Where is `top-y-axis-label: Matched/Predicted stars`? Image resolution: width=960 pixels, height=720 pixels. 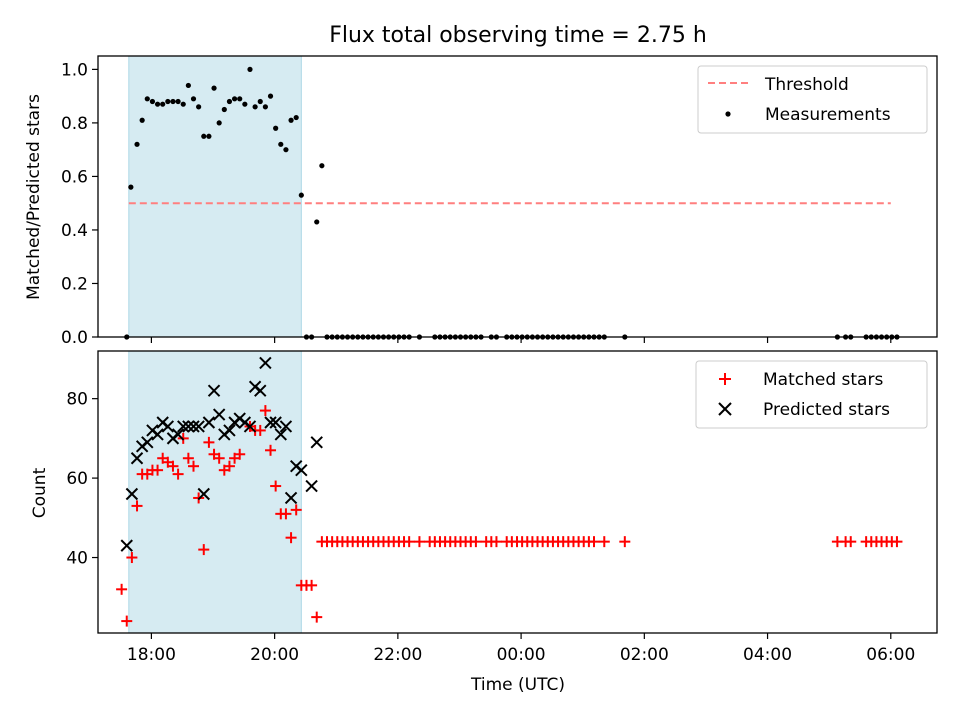 top-y-axis-label: Matched/Predicted stars is located at coordinates (34, 197).